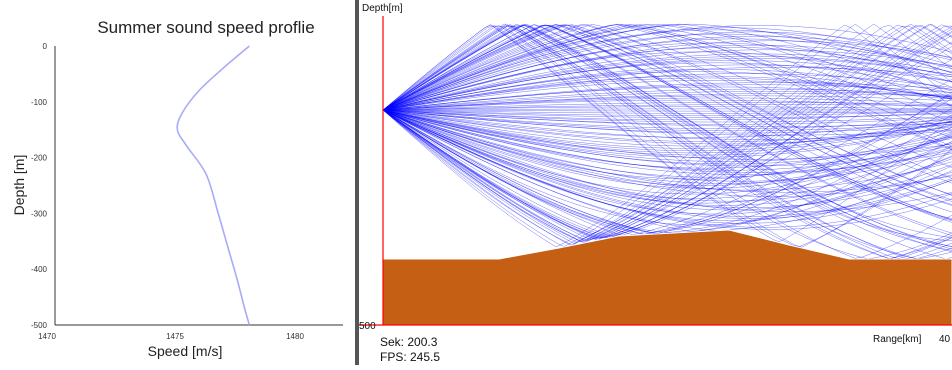 This screenshot has height=370, width=952. What do you see at coordinates (39, 102) in the screenshot?
I see `profile-y-tick-label: -100` at bounding box center [39, 102].